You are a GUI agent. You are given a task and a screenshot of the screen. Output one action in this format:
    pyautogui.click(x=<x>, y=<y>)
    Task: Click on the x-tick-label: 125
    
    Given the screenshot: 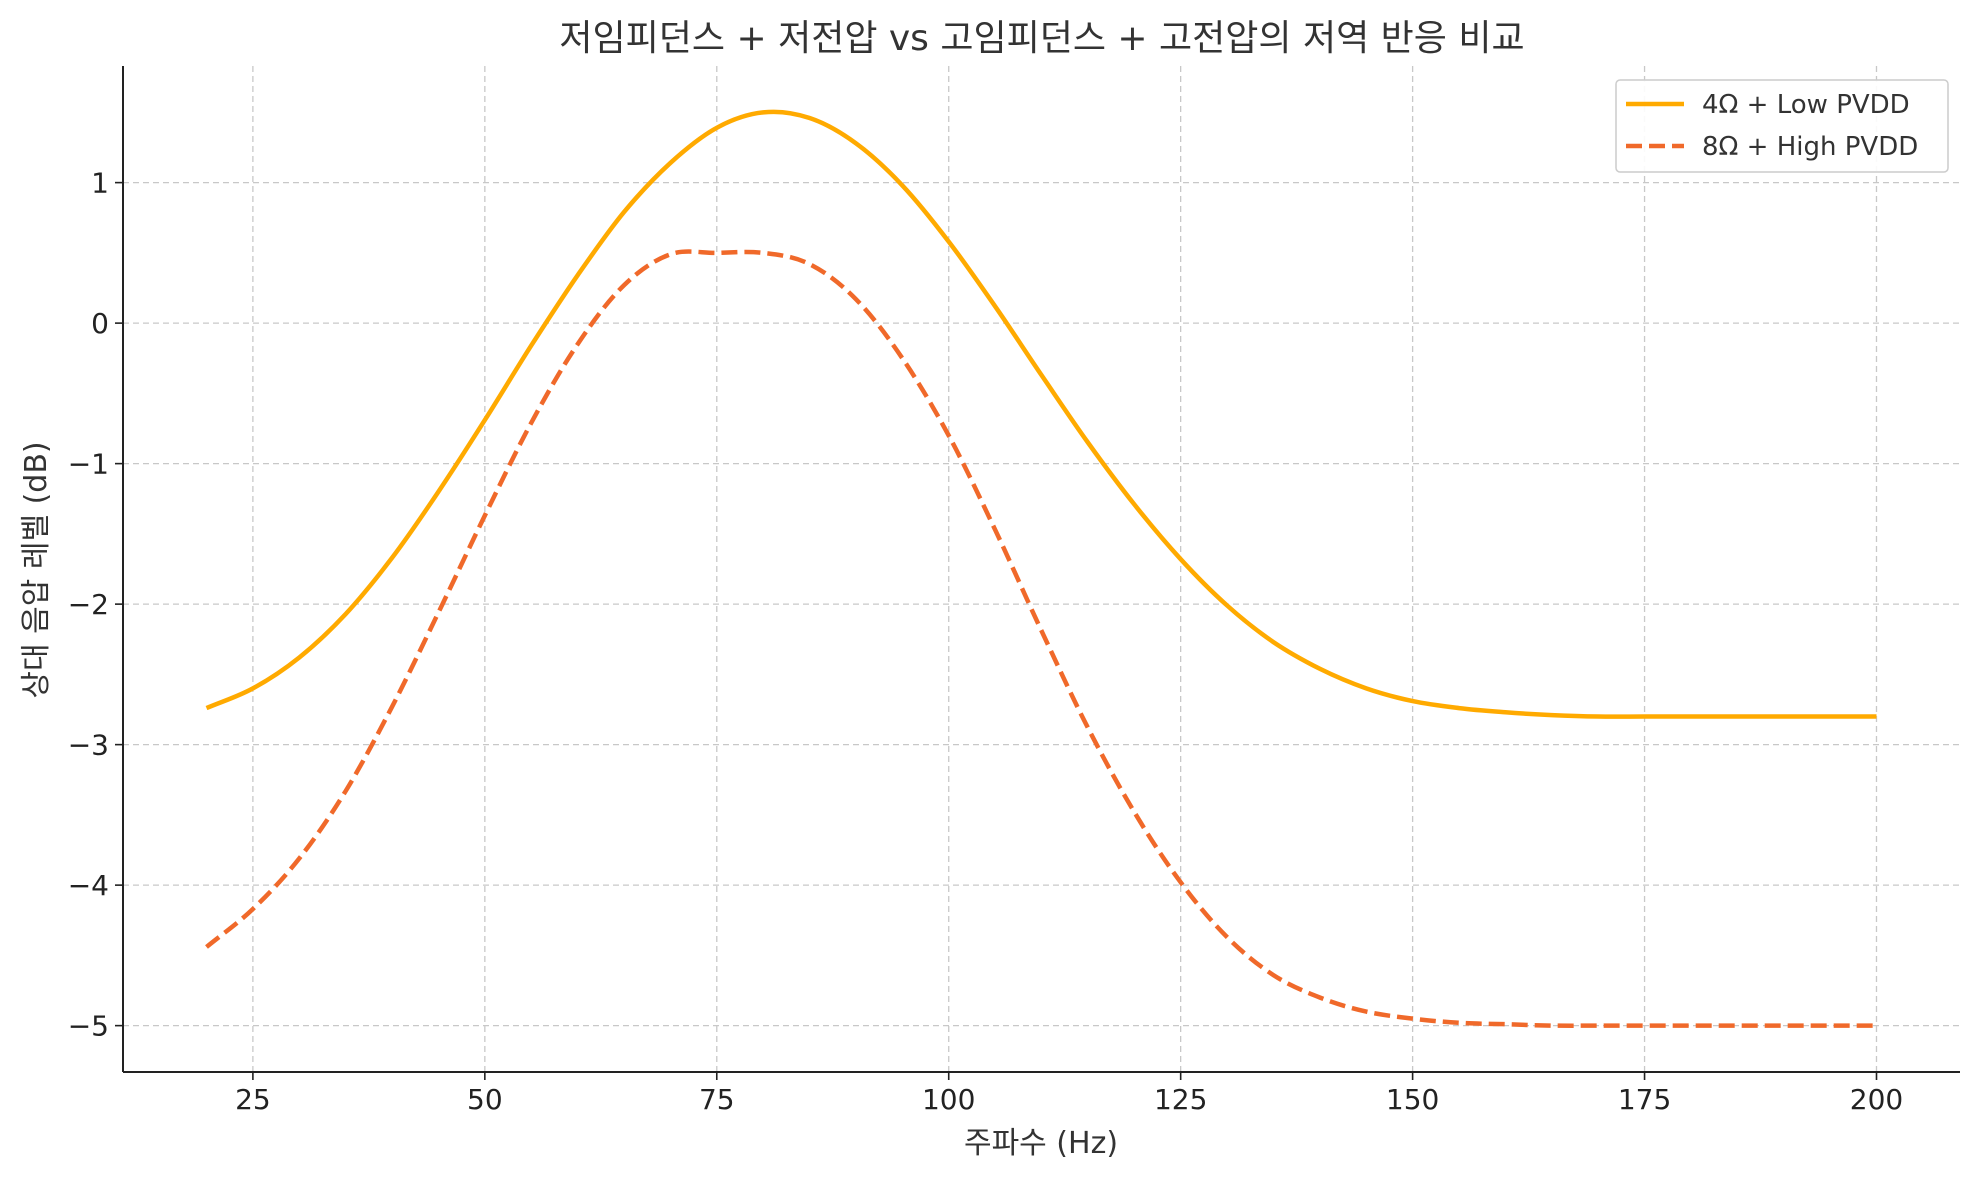 What is the action you would take?
    pyautogui.click(x=1180, y=1099)
    